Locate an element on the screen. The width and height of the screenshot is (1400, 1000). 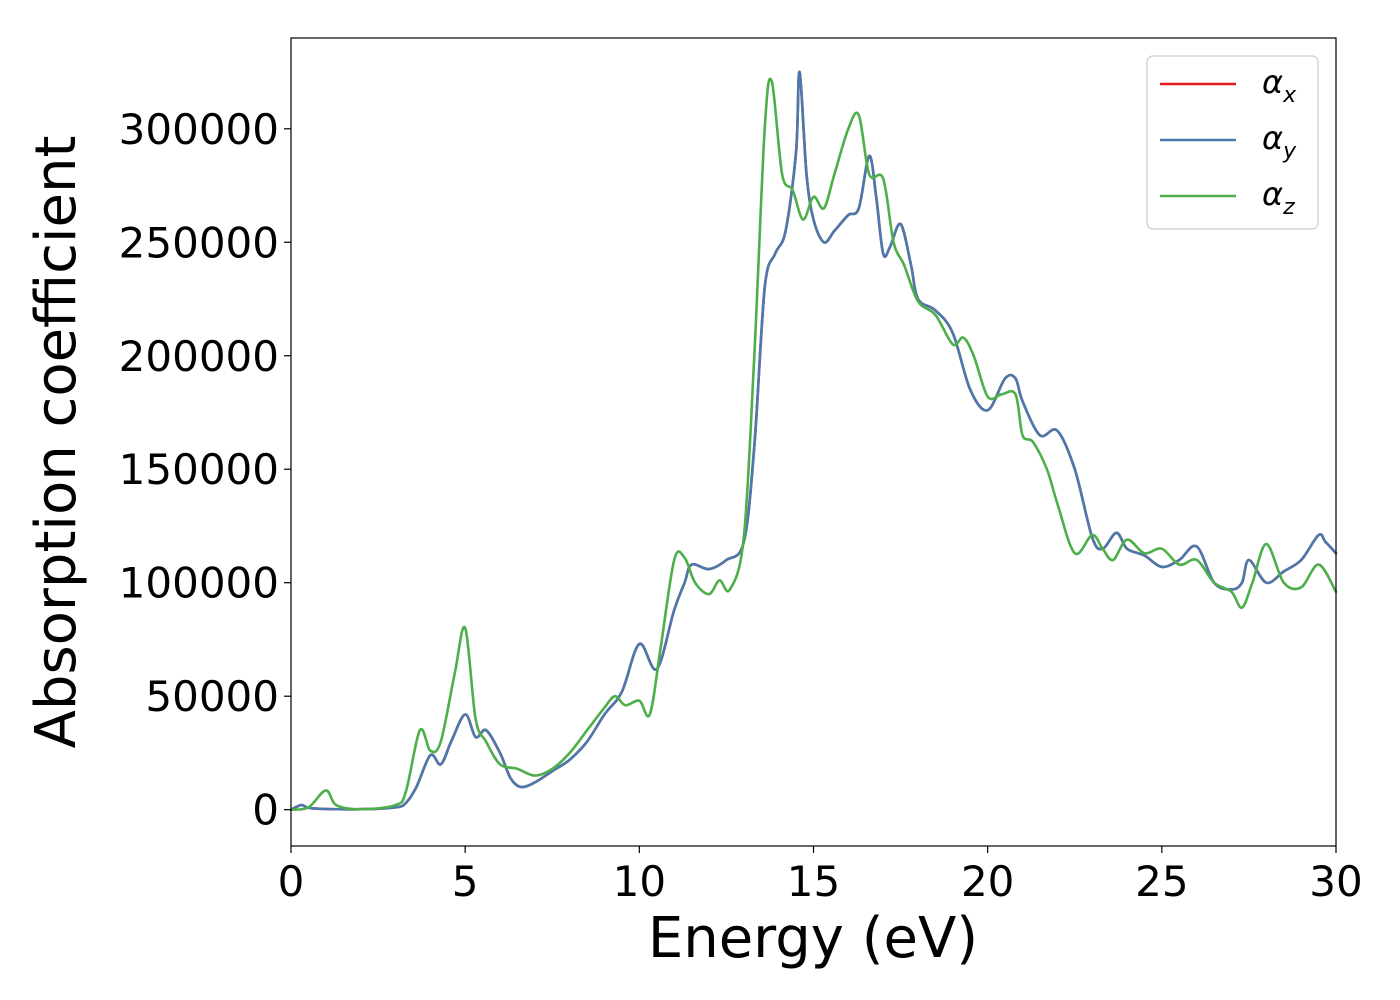
x-tick-label: 5 is located at coordinates (465, 881).